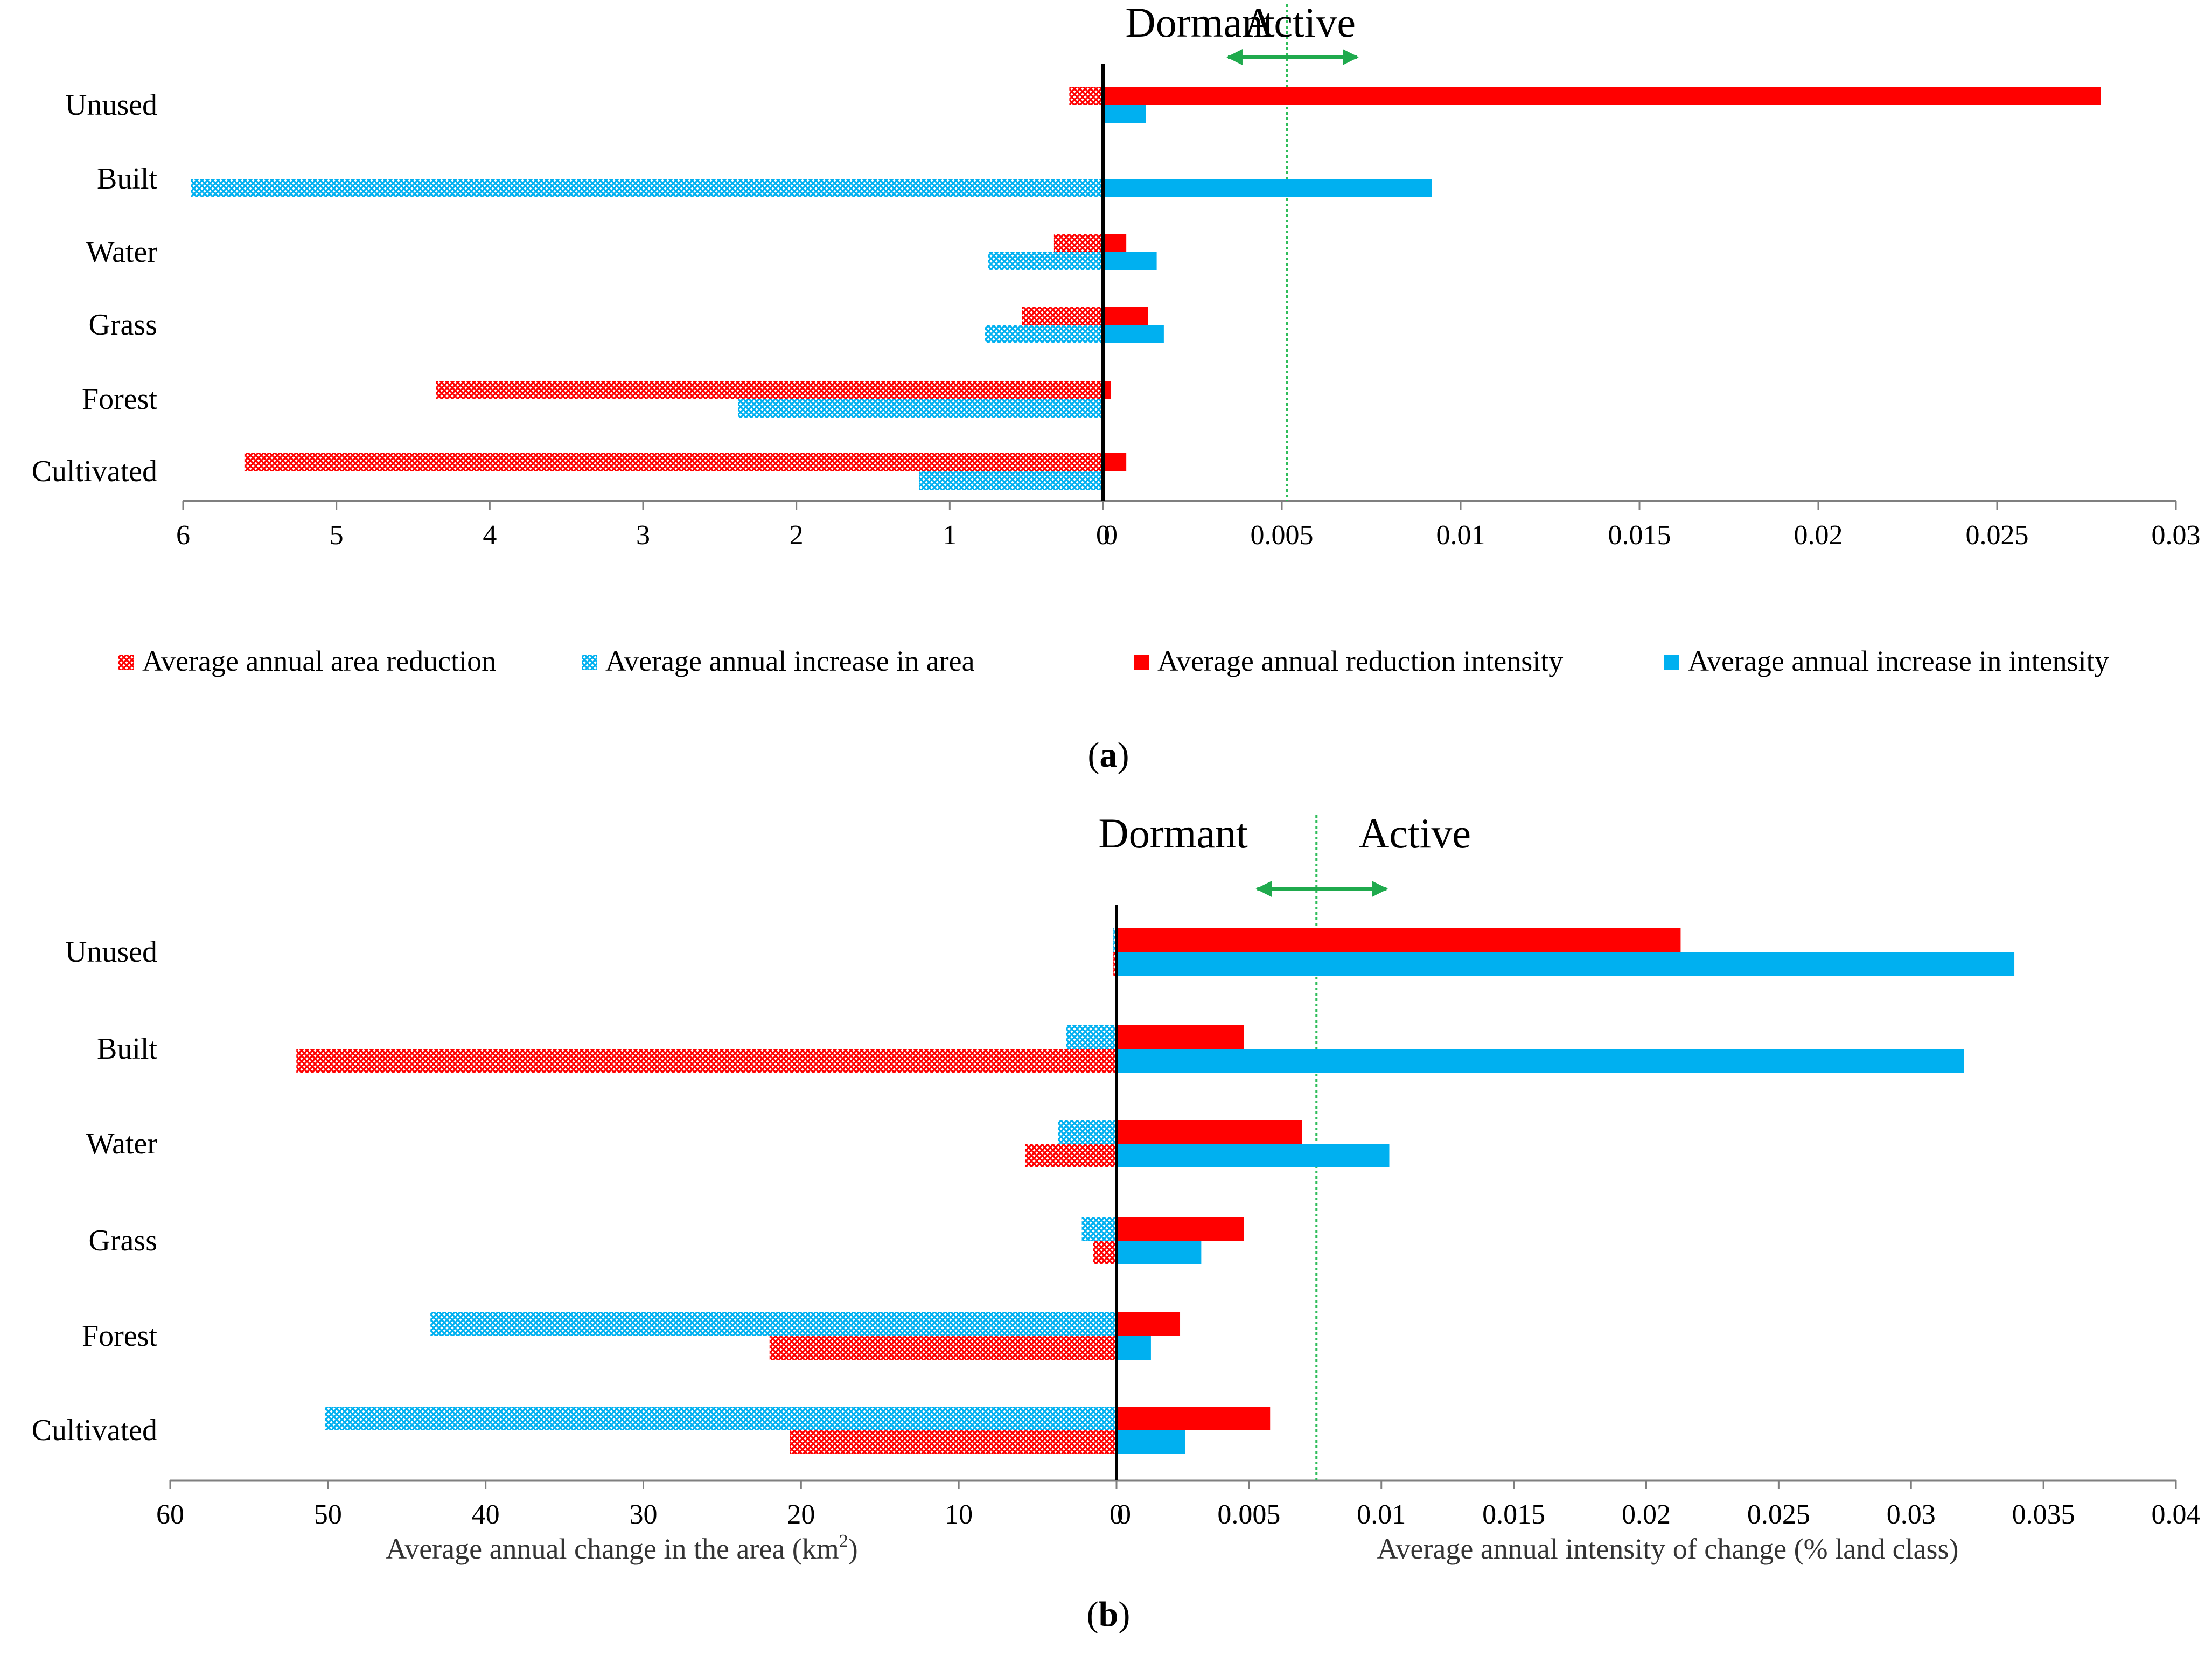 Image resolution: width=2212 pixels, height=1655 pixels. I want to click on bar-intensity-reduction-built, so click(1180, 1037).